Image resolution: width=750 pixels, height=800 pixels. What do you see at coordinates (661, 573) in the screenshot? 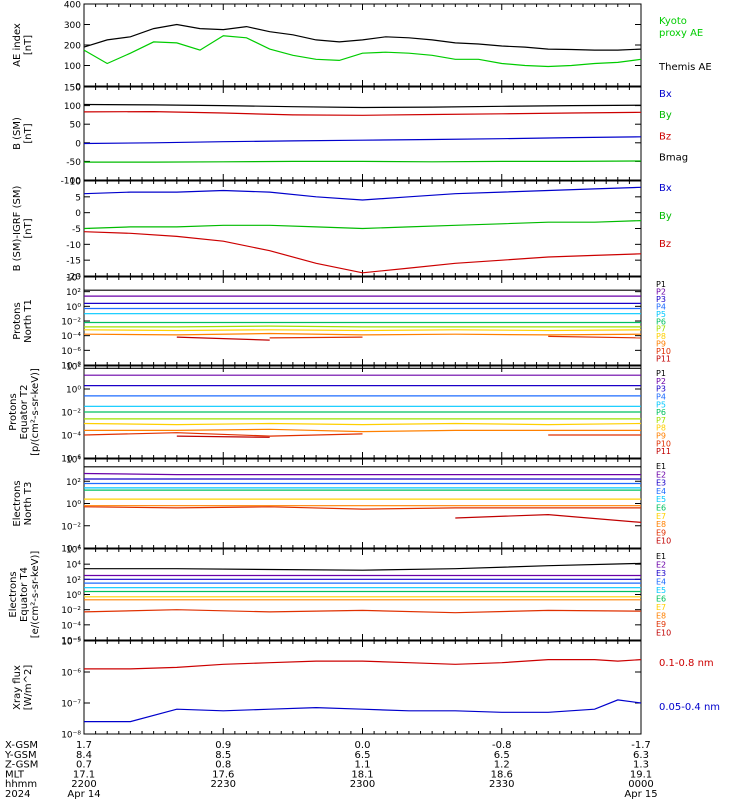
I see `legend-item: E3` at bounding box center [661, 573].